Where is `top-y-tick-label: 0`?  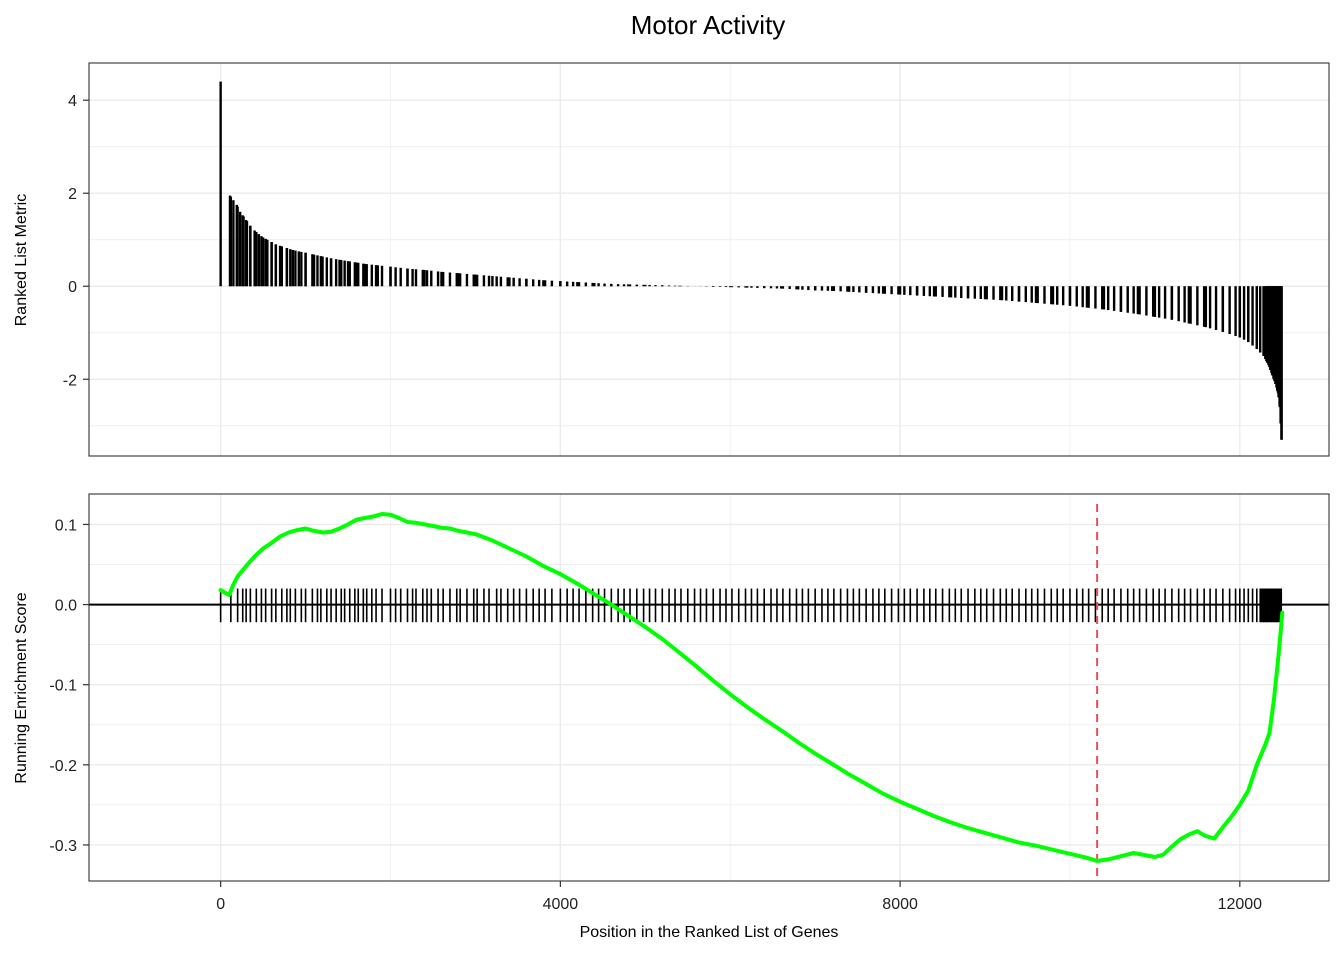 top-y-tick-label: 0 is located at coordinates (72, 287).